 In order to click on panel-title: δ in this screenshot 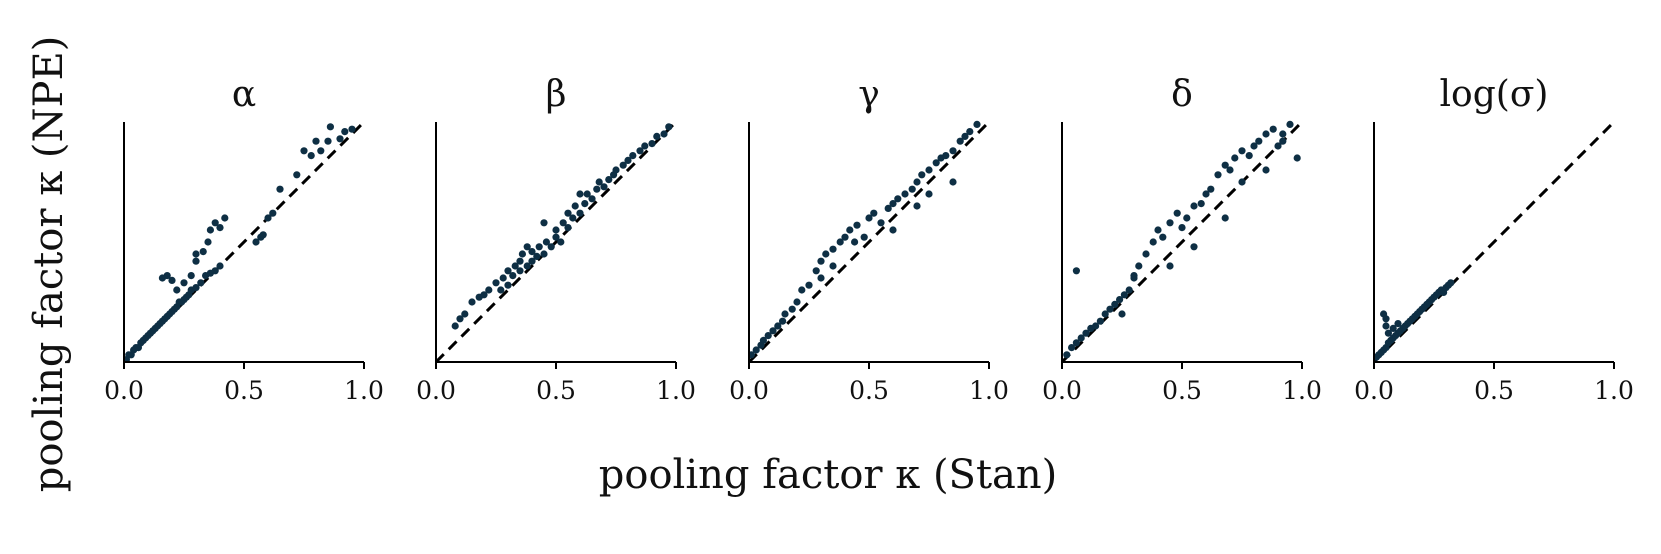, I will do `click(1182, 94)`.